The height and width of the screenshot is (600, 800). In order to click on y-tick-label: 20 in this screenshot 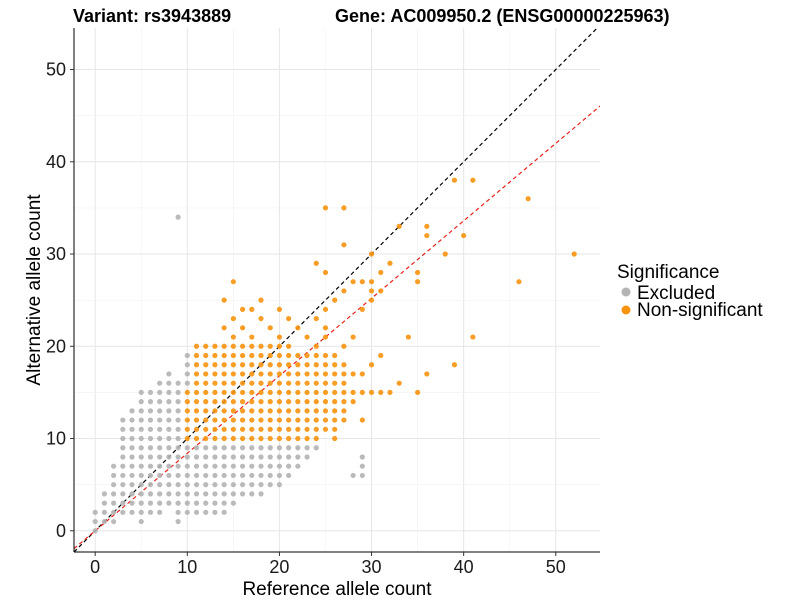, I will do `click(56, 346)`.